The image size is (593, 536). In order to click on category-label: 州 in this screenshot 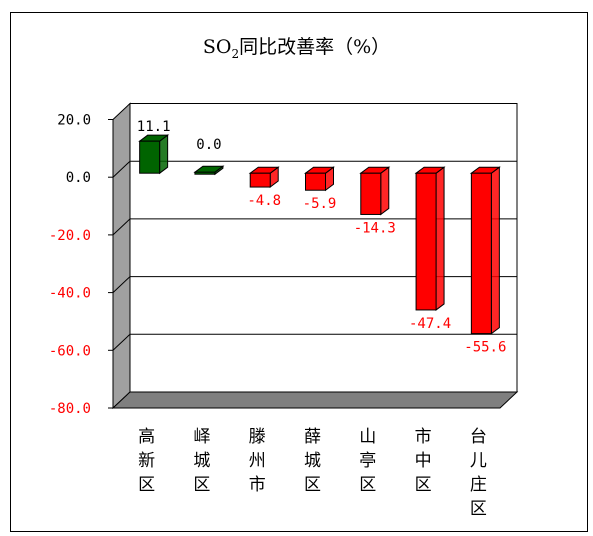, I will do `click(257, 461)`.